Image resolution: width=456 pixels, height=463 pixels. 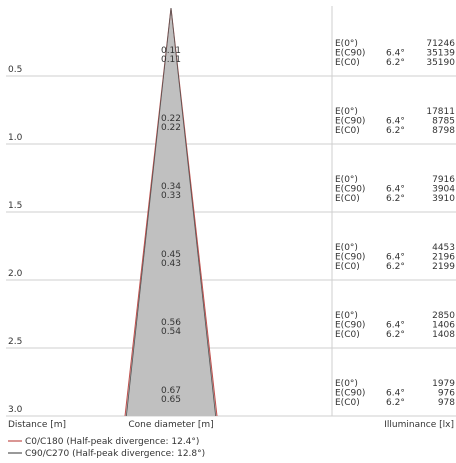 I want to click on e0-value: 7916, so click(x=443, y=180).